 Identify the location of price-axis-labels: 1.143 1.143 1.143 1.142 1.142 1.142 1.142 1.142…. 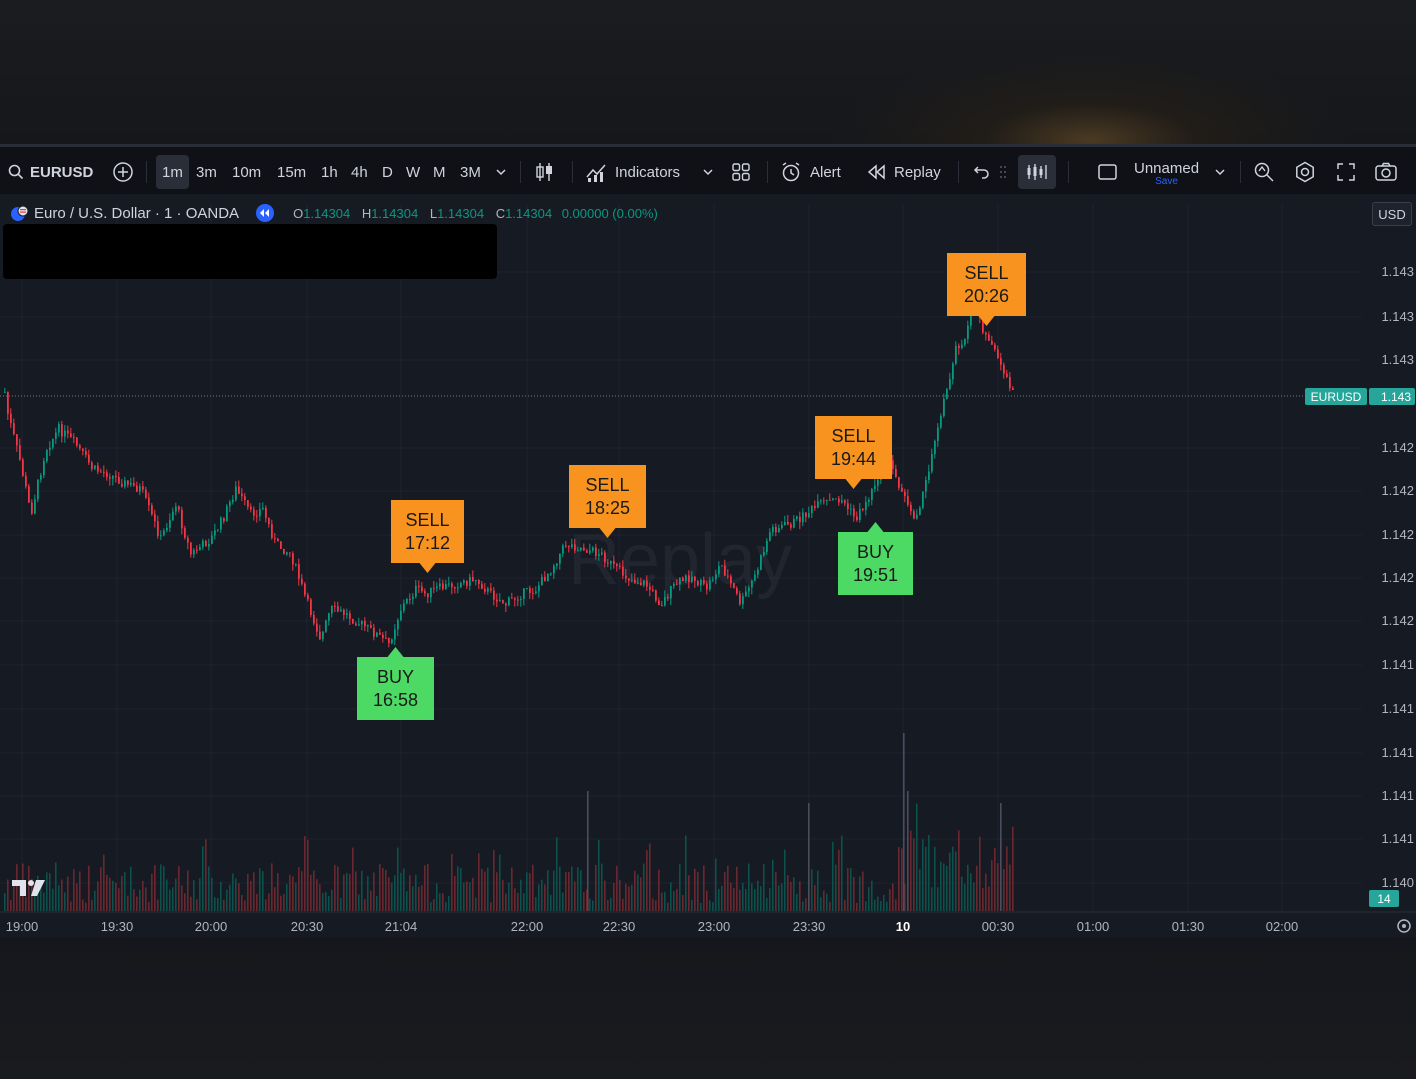
(1397, 577).